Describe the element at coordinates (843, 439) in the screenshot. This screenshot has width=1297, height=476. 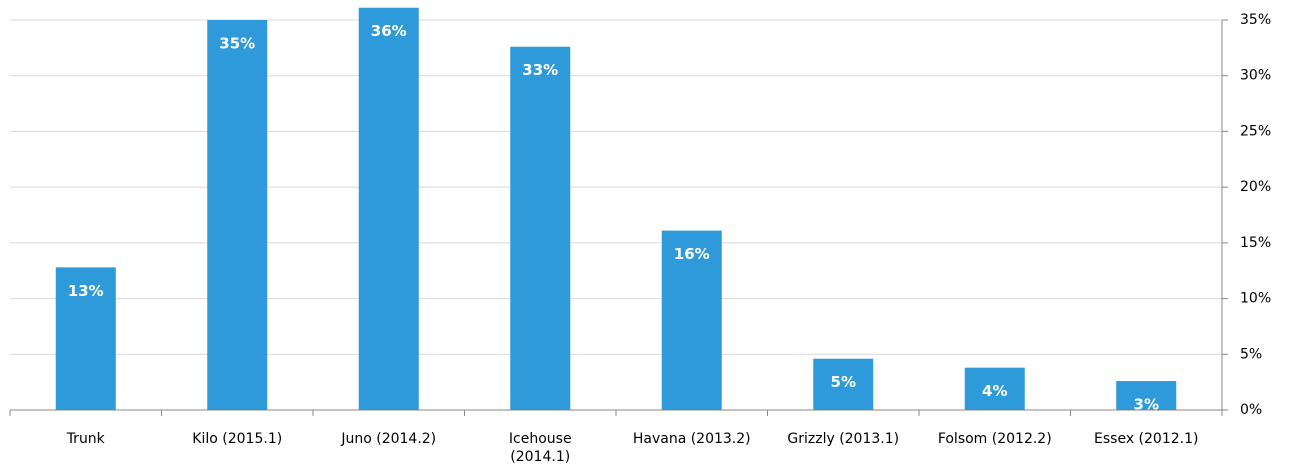
I see `x-tick-label: Grizzly (2013.1)` at that location.